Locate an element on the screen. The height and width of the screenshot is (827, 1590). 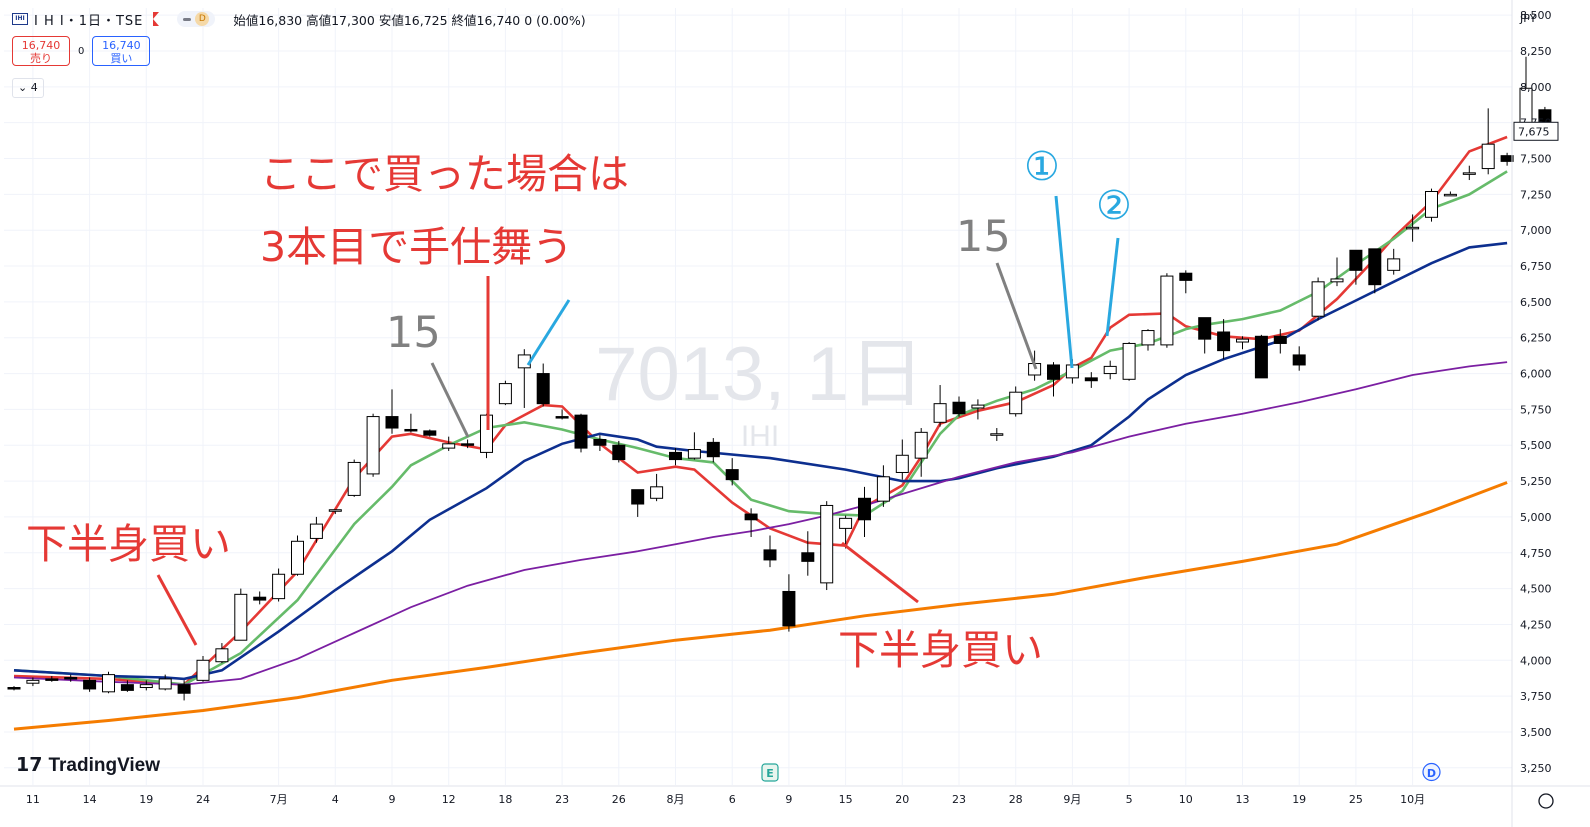
x-tick-label: 8月 is located at coordinates (676, 799).